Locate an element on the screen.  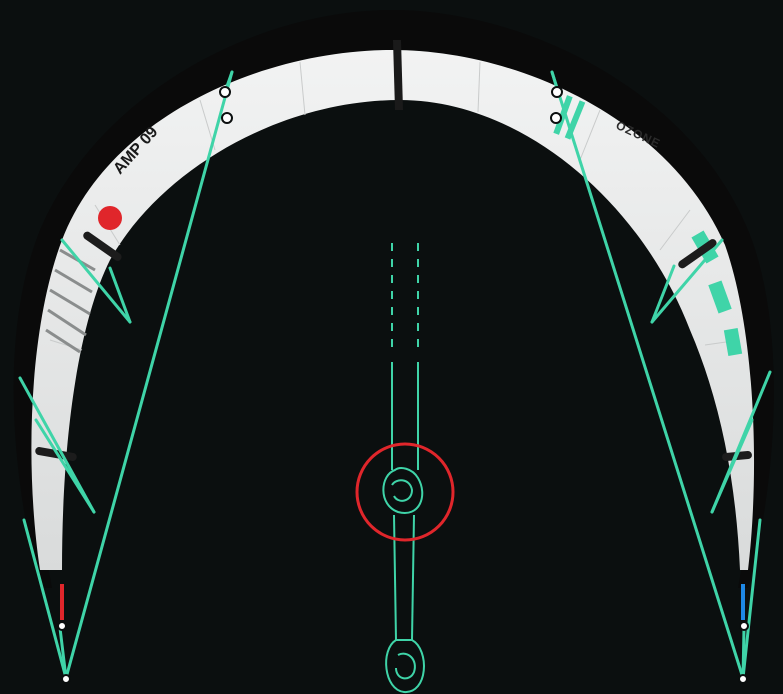
focus-ring is located at coordinates (405, 492).